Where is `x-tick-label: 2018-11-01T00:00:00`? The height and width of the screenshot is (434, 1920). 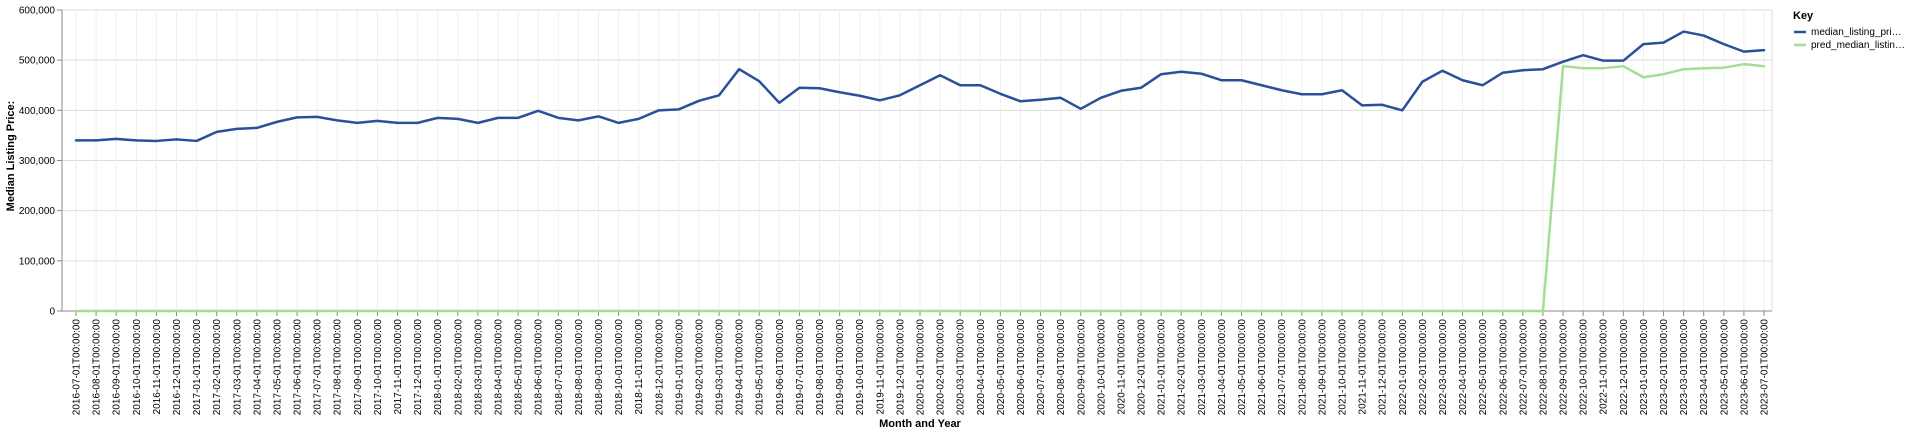 x-tick-label: 2018-11-01T00:00:00 is located at coordinates (639, 367).